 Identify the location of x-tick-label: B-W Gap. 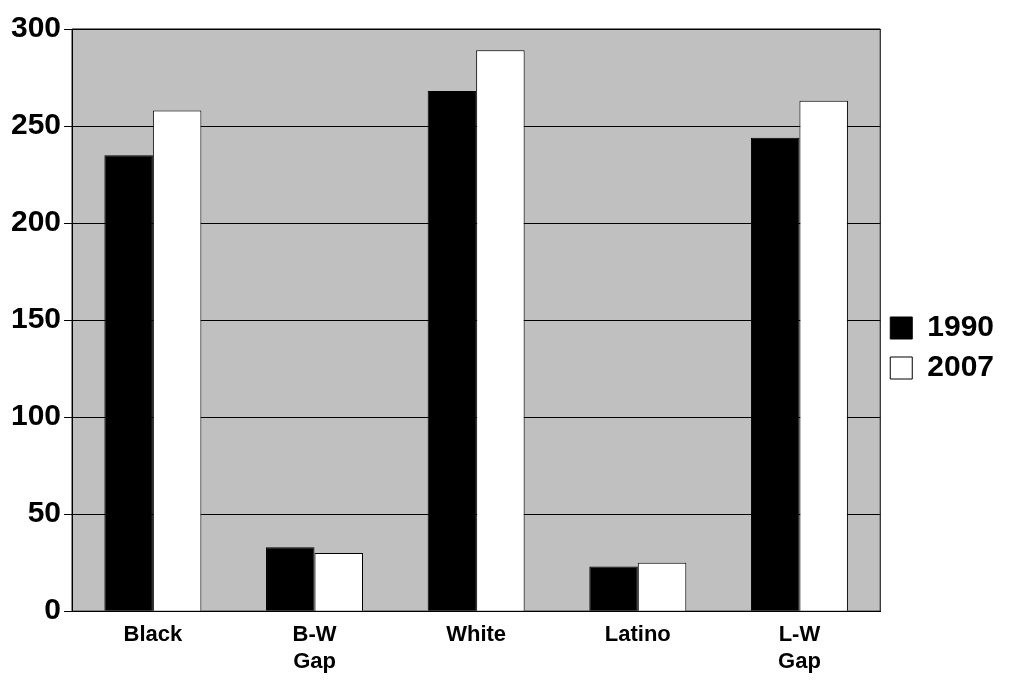
(314, 647).